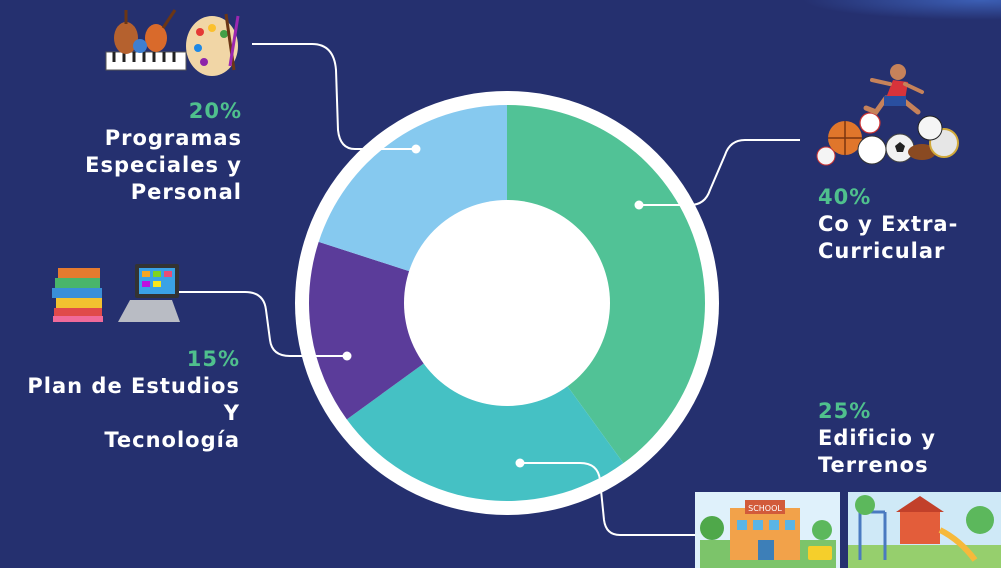  What do you see at coordinates (141, 152) in the screenshot?
I see `slice-label-programs: 20% Programas Especiales y Personal` at bounding box center [141, 152].